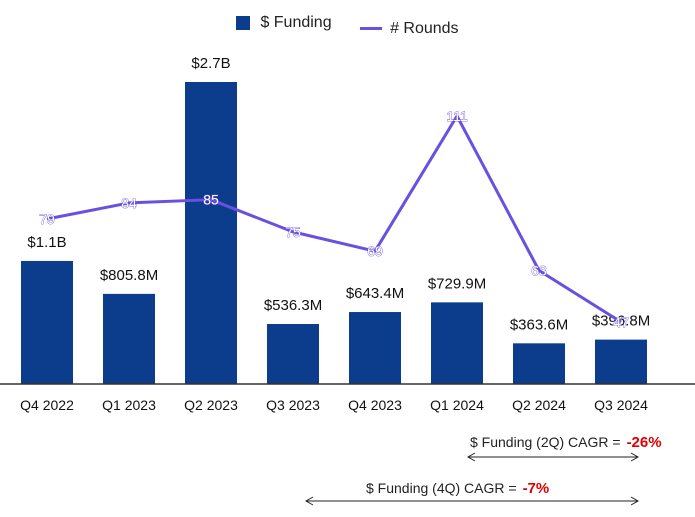 The width and height of the screenshot is (695, 517). I want to click on cagr-4q-annotation: $ Funding (4Q) CAGR = -7%, so click(457, 488).